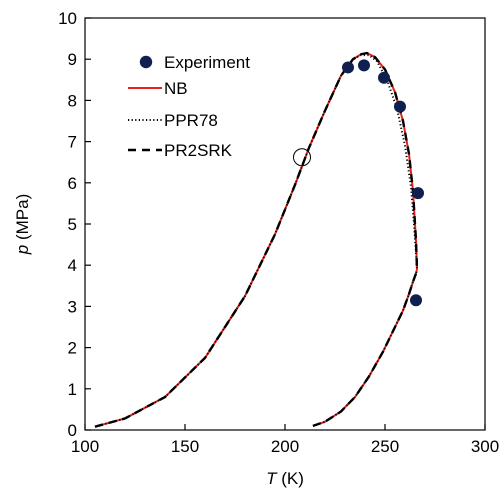 This screenshot has height=494, width=500. What do you see at coordinates (72, 59) in the screenshot?
I see `y-tick-label: 9` at bounding box center [72, 59].